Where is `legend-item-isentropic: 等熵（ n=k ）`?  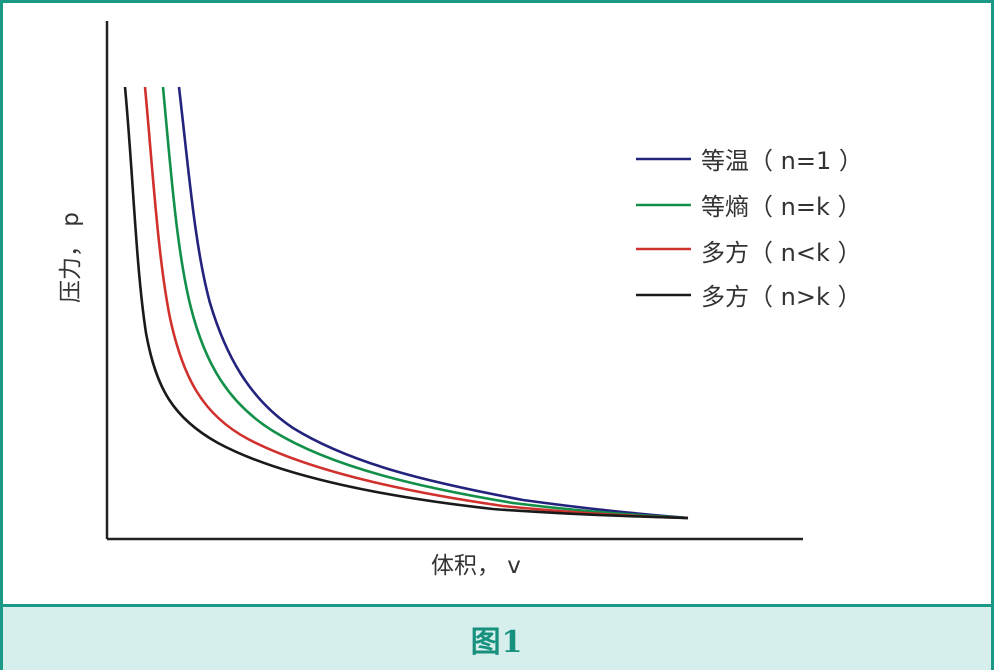 legend-item-isentropic: 等熵（ n=k ） is located at coordinates (748, 207).